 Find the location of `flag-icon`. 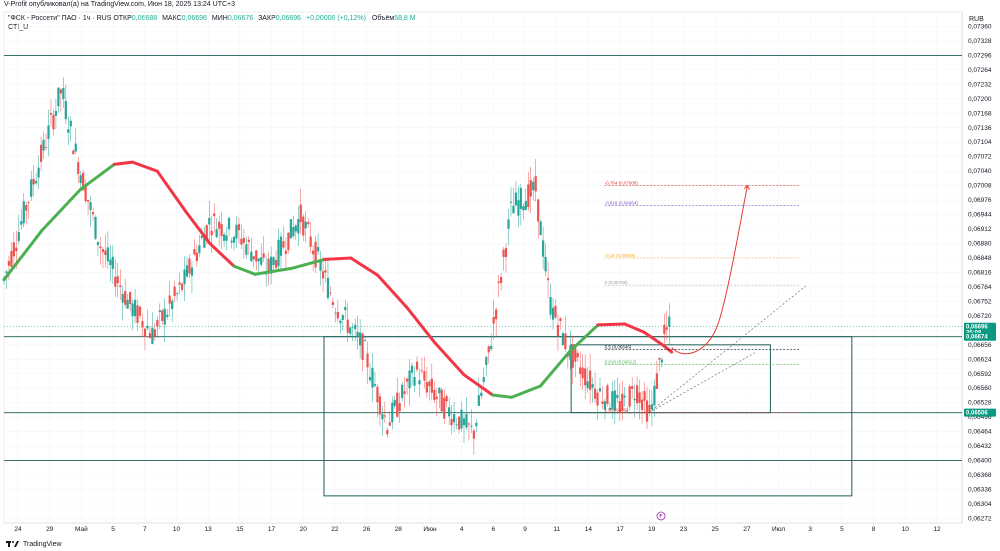

flag-icon is located at coordinates (661, 516).